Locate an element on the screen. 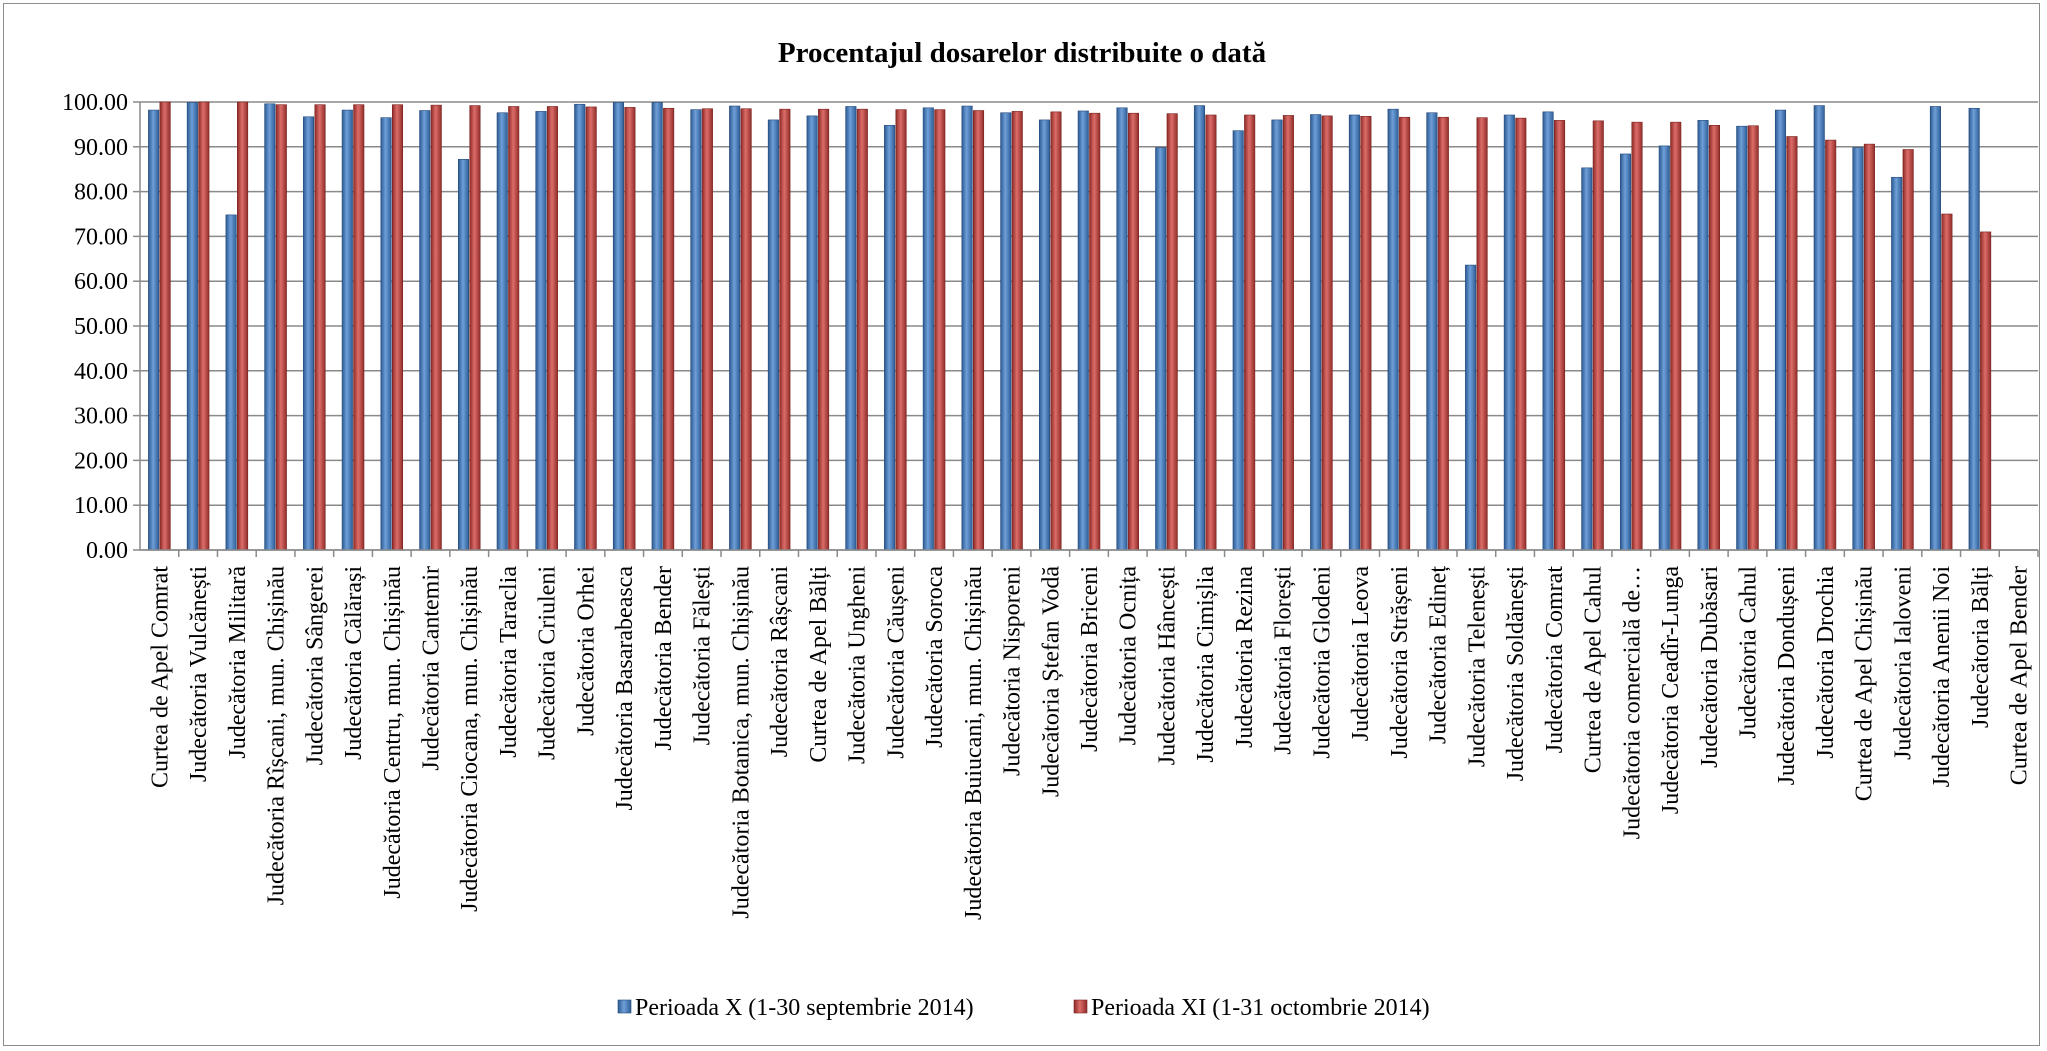  y-tick-label: 90.00 is located at coordinates (101, 148).